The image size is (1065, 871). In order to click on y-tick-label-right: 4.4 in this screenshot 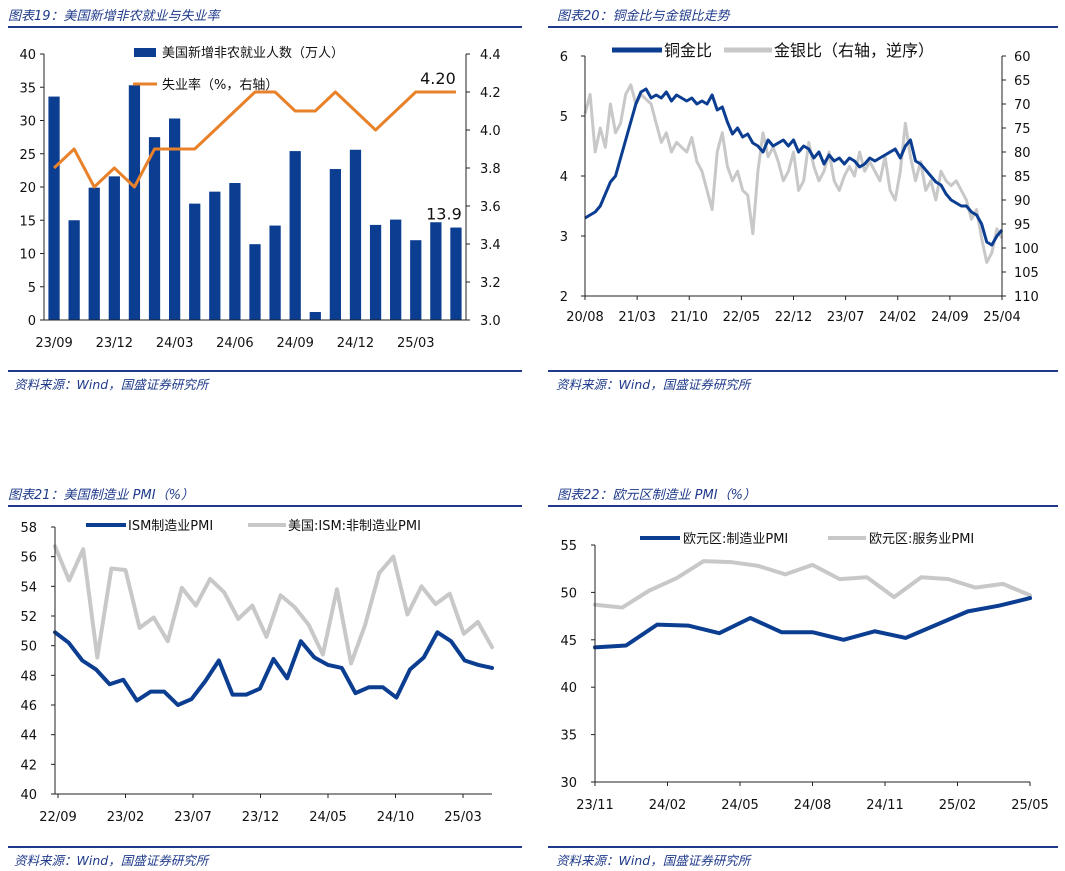, I will do `click(490, 55)`.